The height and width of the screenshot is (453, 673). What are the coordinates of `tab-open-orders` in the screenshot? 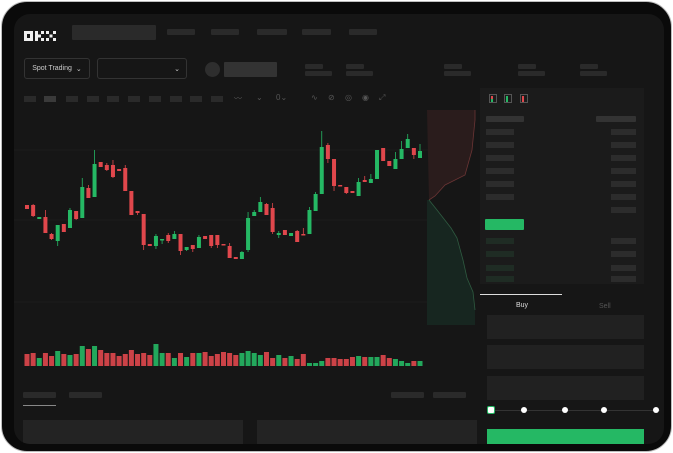 It's located at (39, 395).